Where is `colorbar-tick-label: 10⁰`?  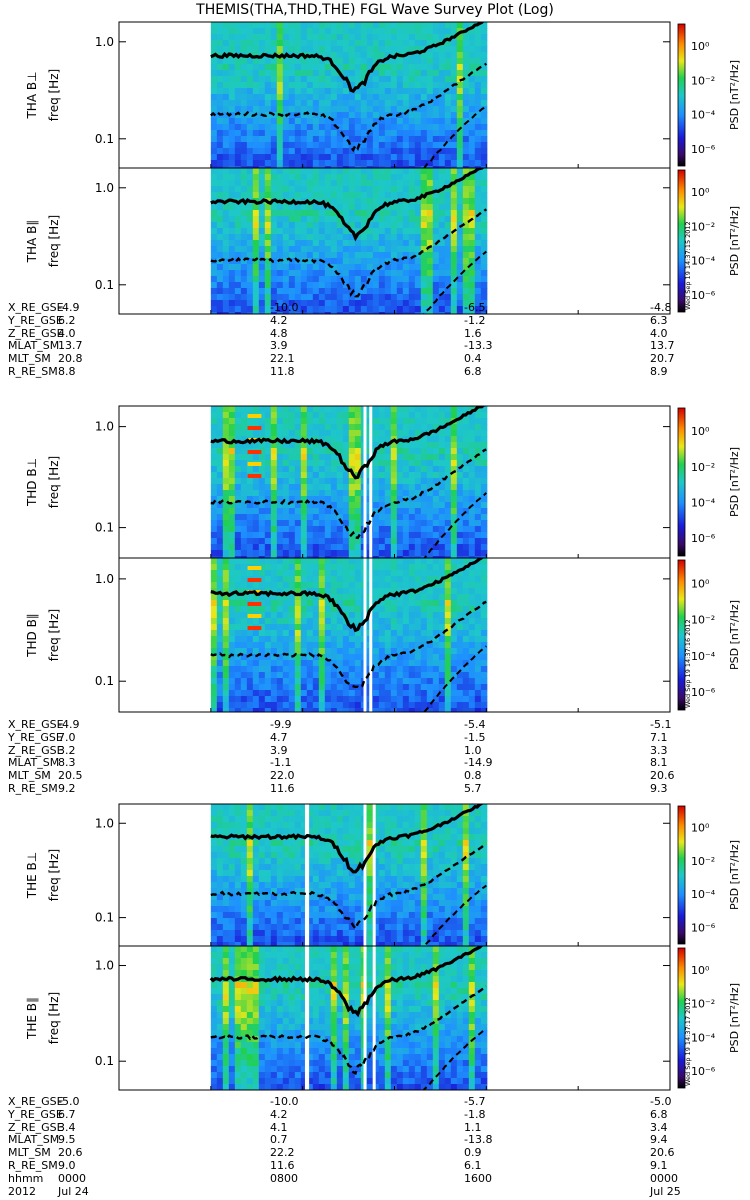 colorbar-tick-label: 10⁰ is located at coordinates (700, 583).